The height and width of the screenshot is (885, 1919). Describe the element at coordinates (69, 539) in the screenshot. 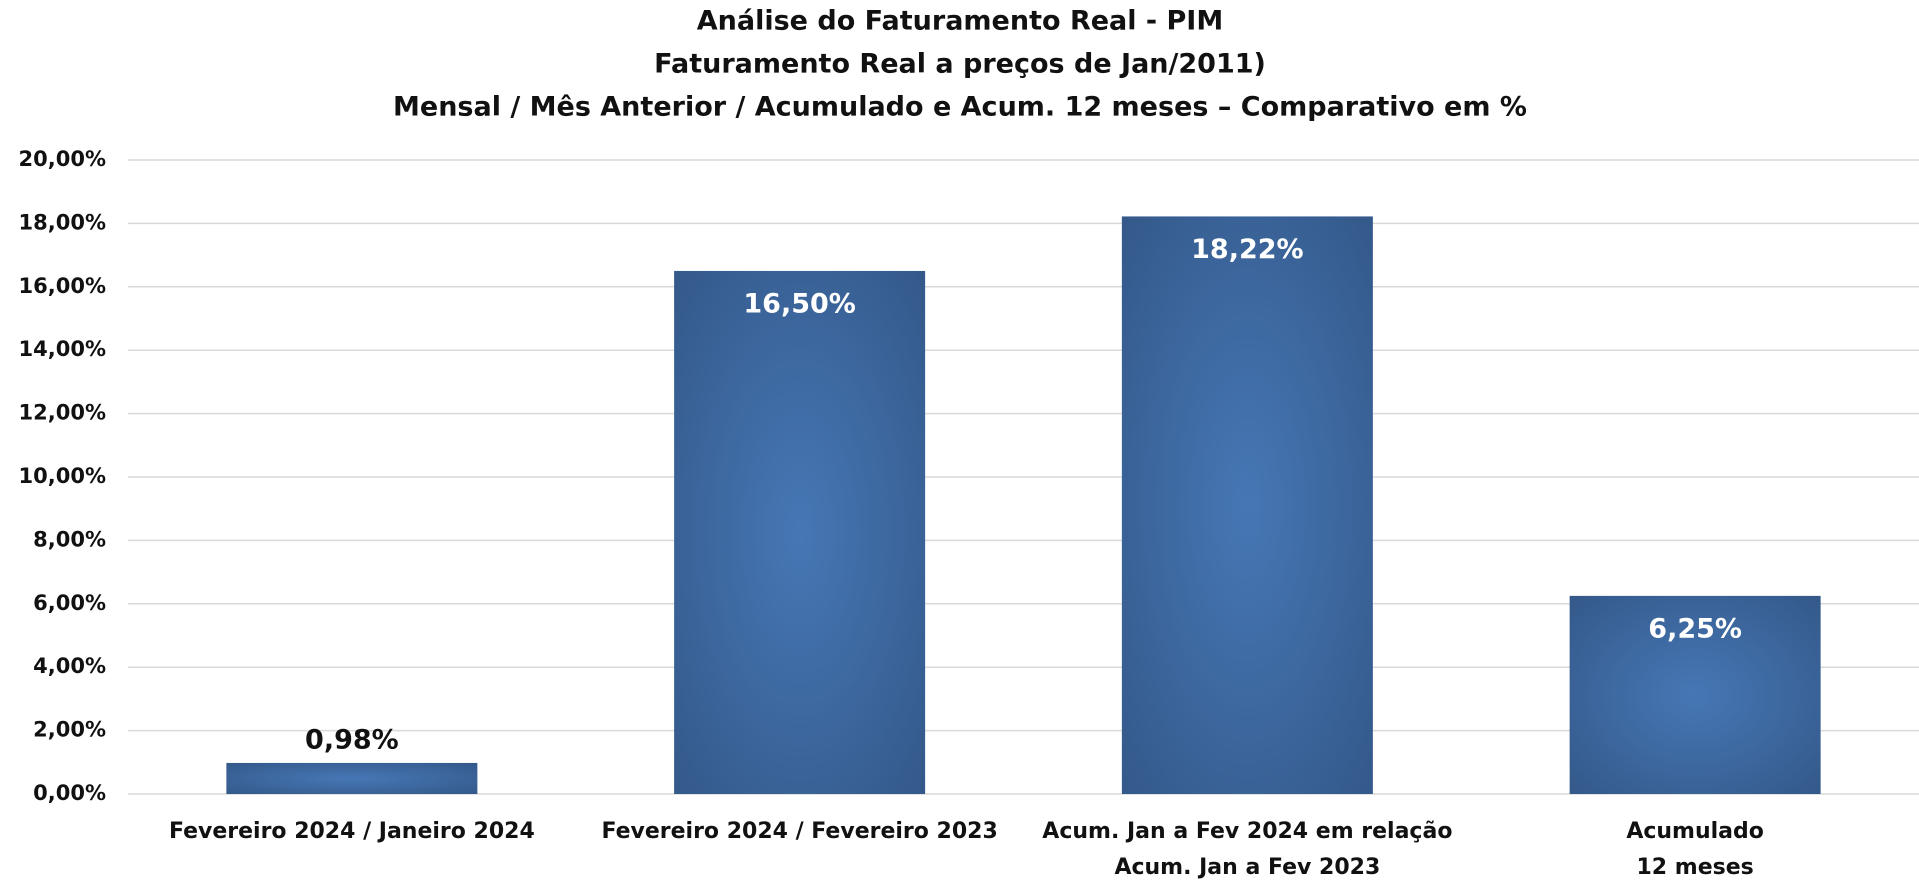

I see `y-tick-label: 8,00%` at that location.